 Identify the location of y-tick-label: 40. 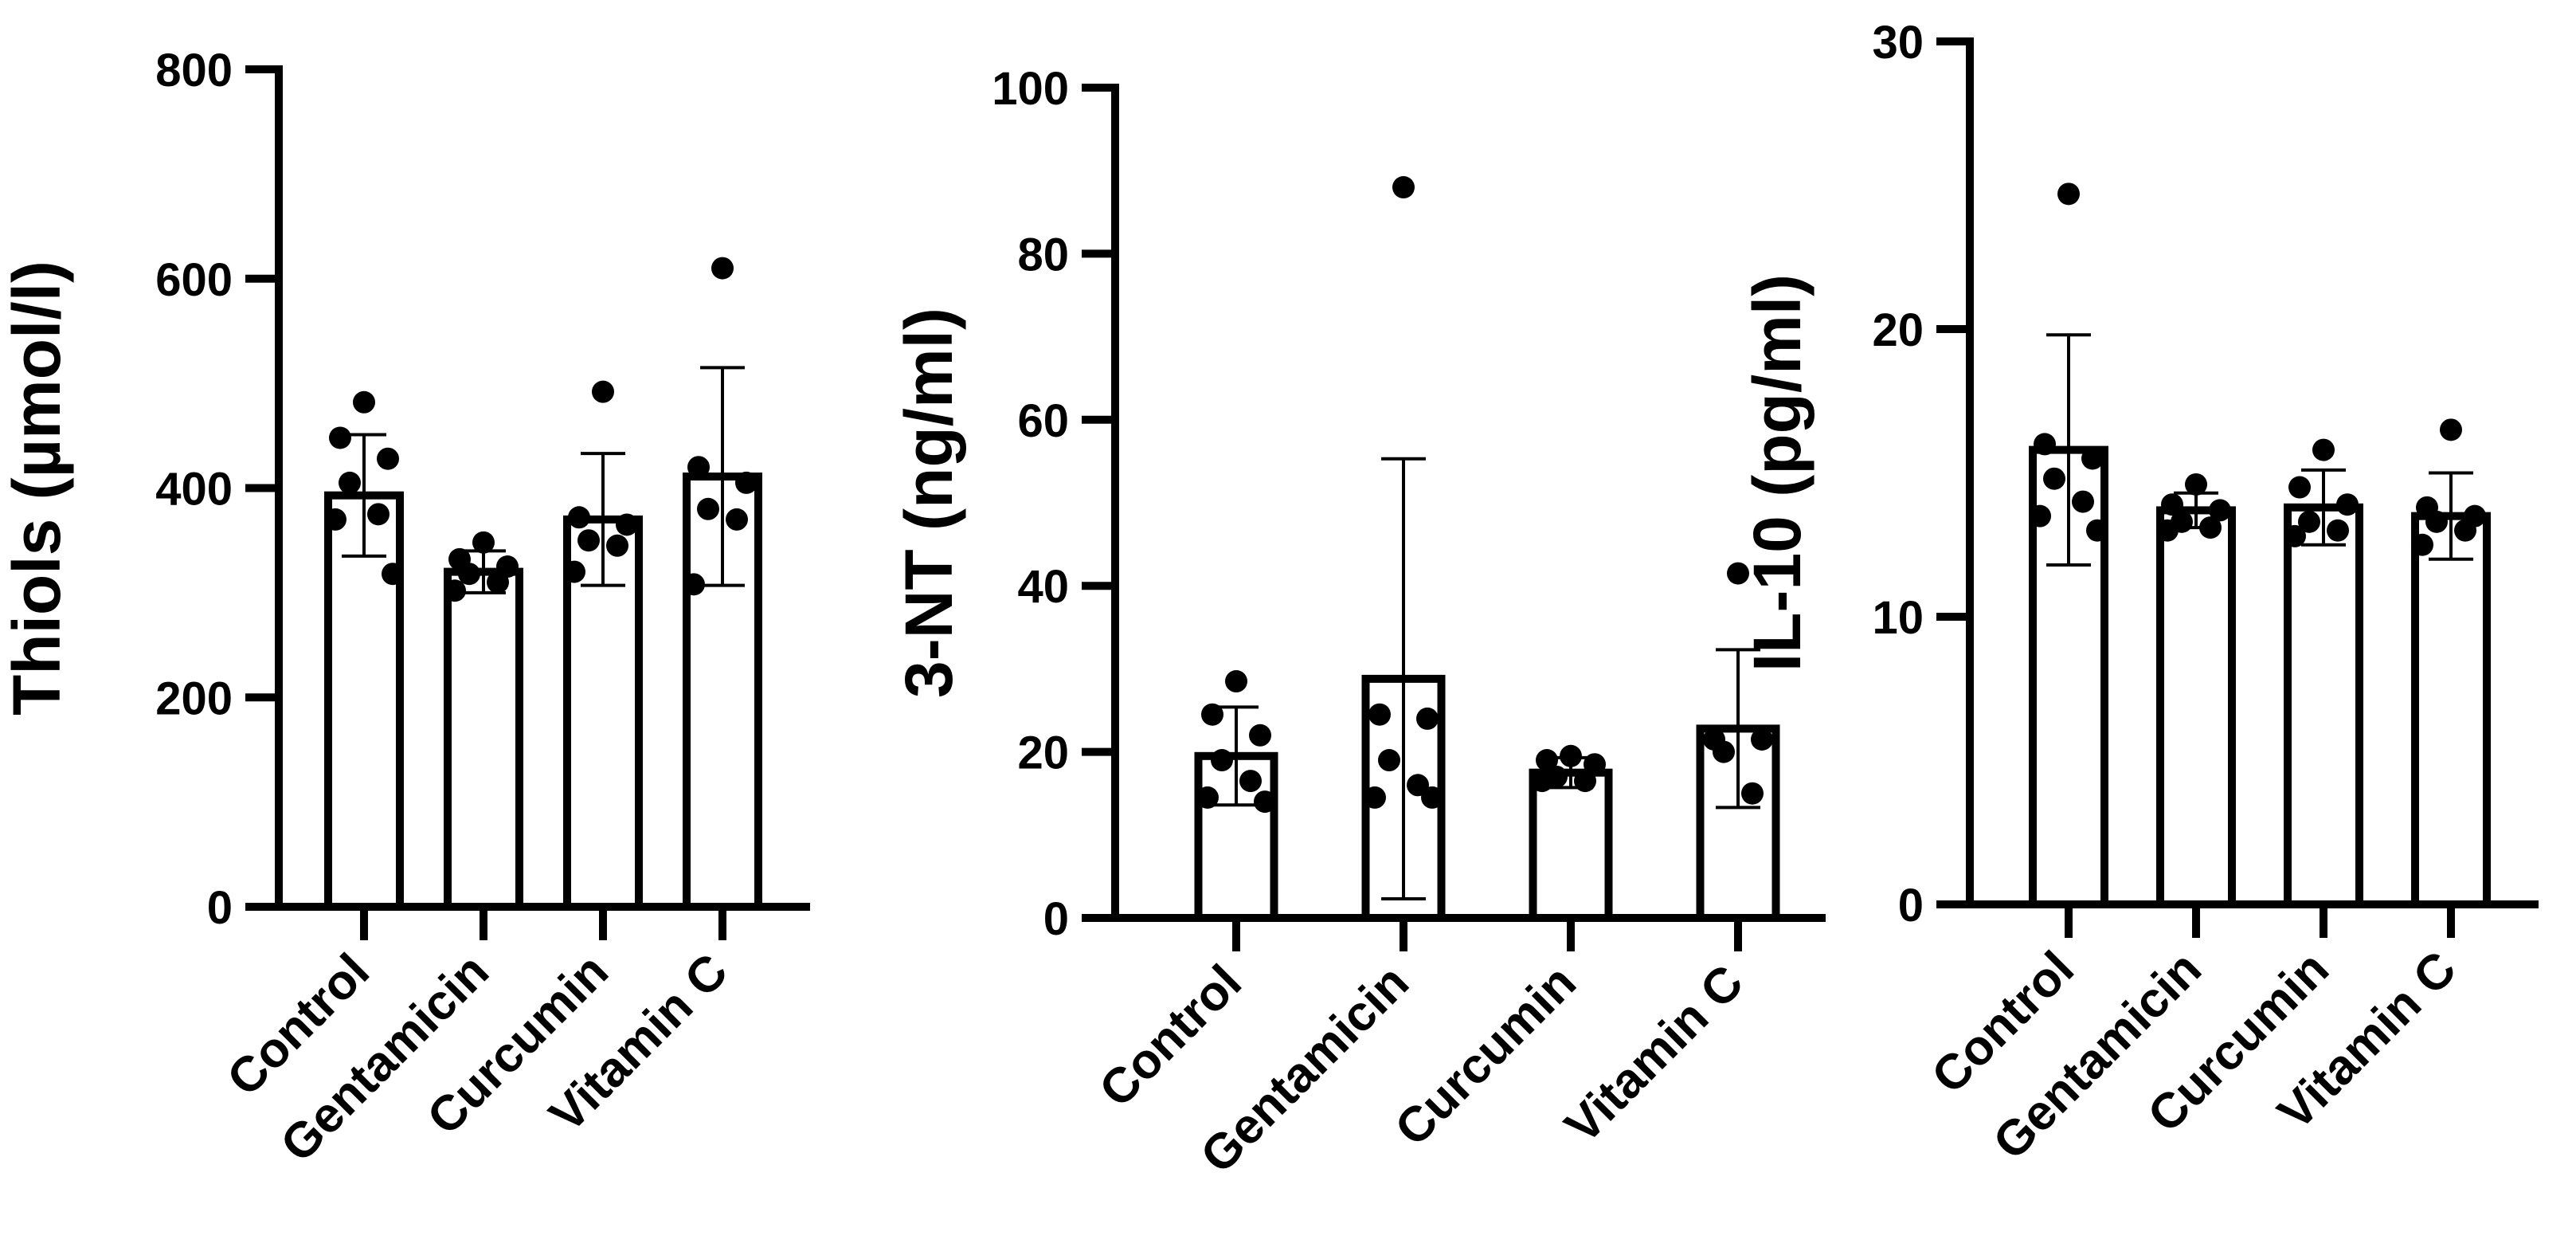
(1043, 587).